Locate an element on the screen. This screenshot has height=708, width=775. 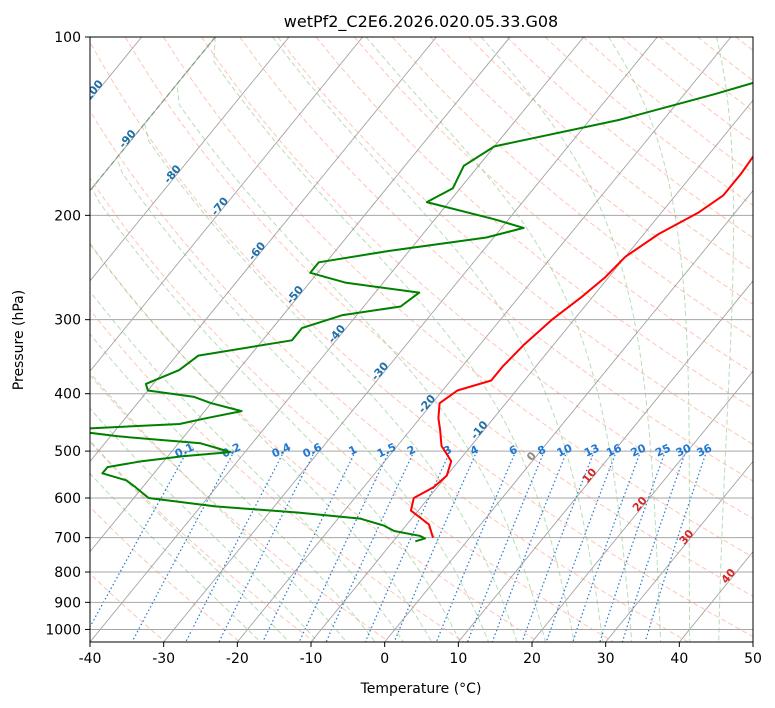
y-tick-label: 500 is located at coordinates (67, 452).